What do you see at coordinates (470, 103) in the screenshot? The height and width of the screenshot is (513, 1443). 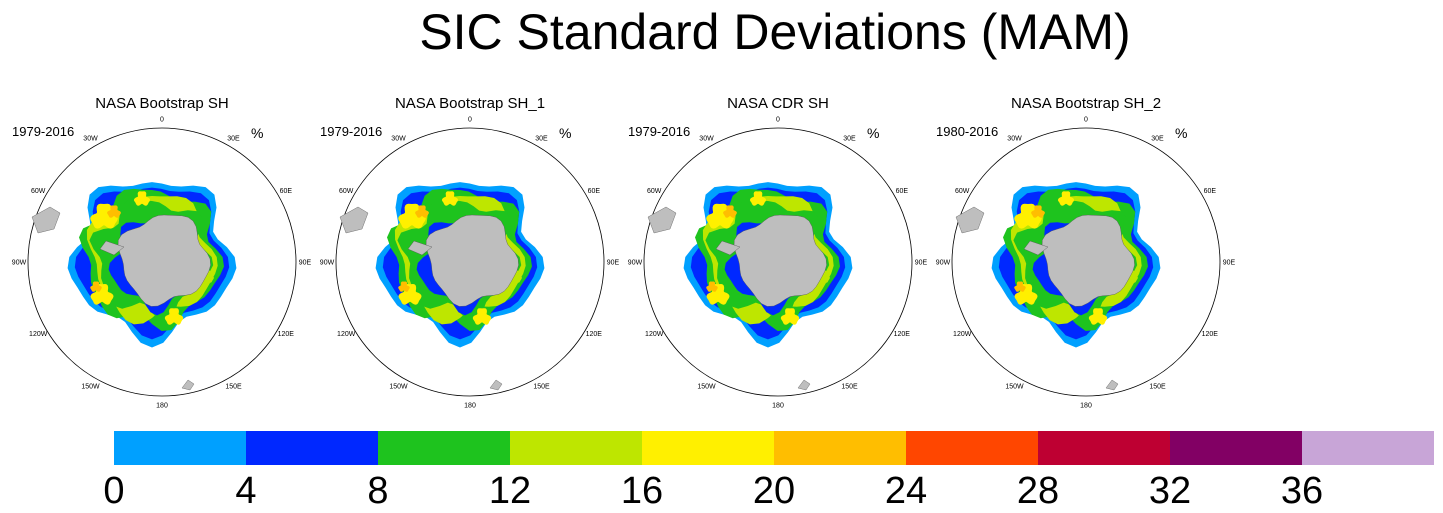 I see `panel-title: NASA Bootstrap SH_1` at bounding box center [470, 103].